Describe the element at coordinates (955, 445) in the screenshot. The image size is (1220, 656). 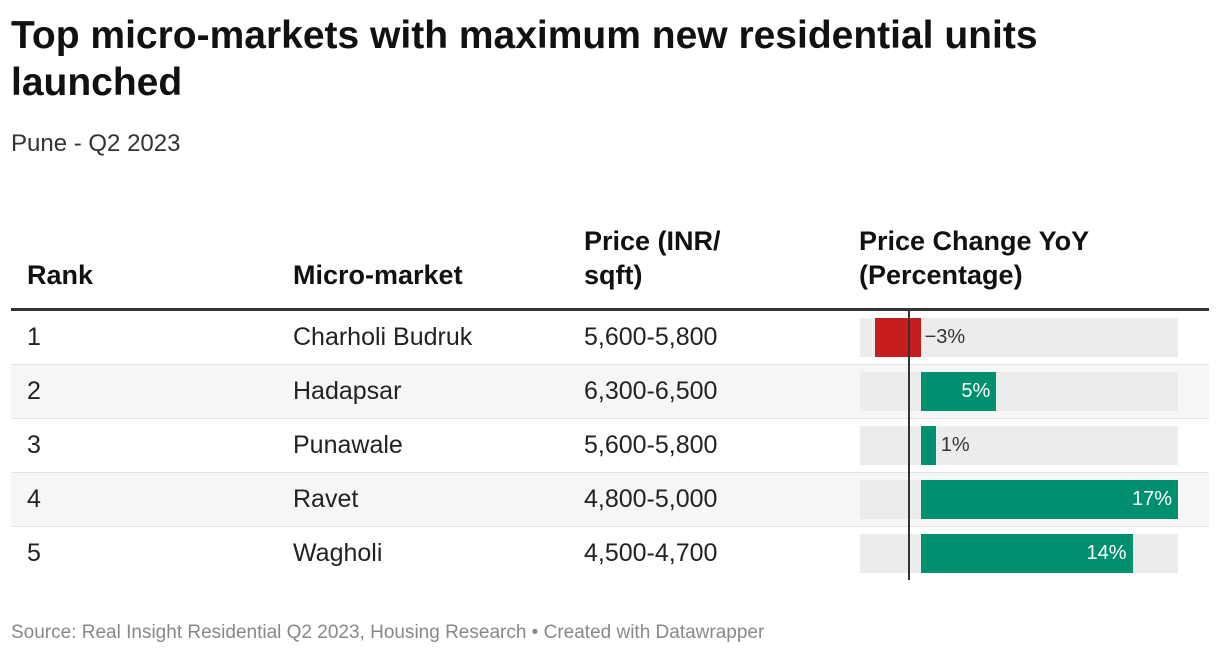
I see `price-change-label: 1%` at that location.